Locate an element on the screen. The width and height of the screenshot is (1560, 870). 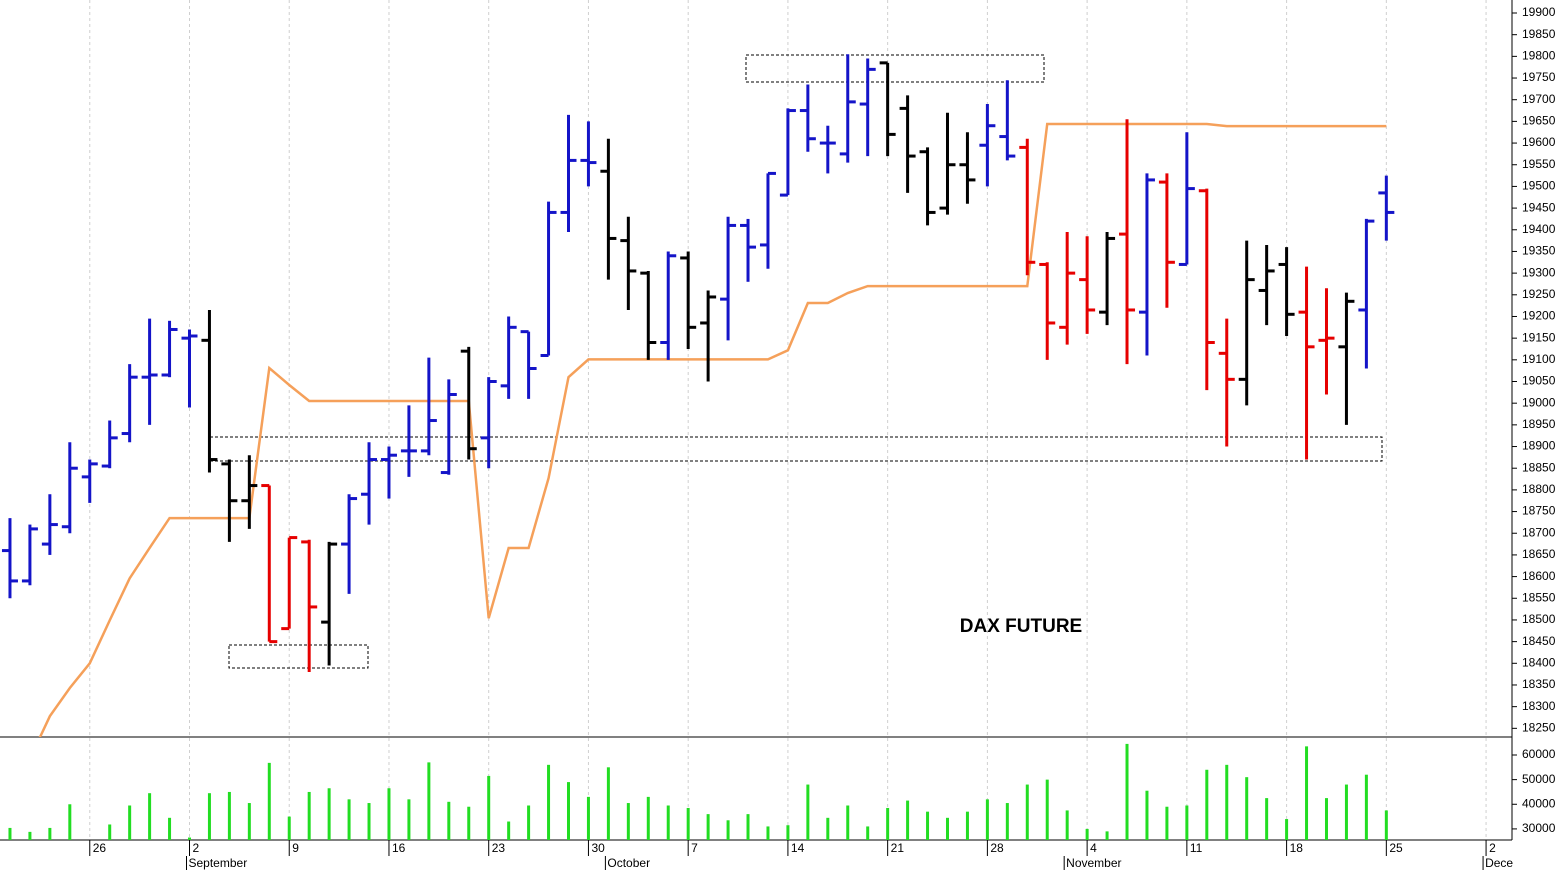
x-tick-label: 23 is located at coordinates (499, 848).